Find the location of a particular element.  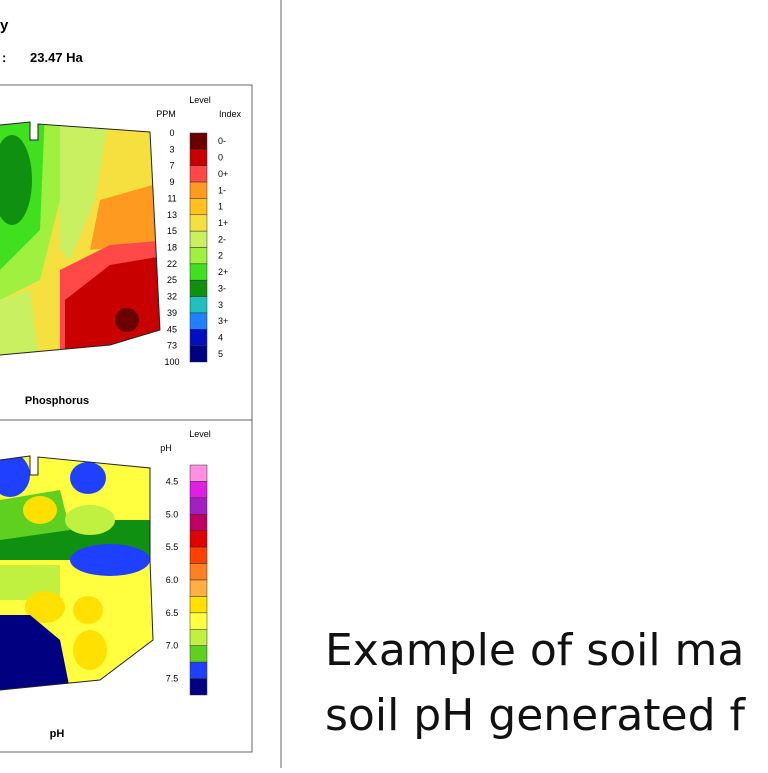

legend-scale: 9 is located at coordinates (171, 182).